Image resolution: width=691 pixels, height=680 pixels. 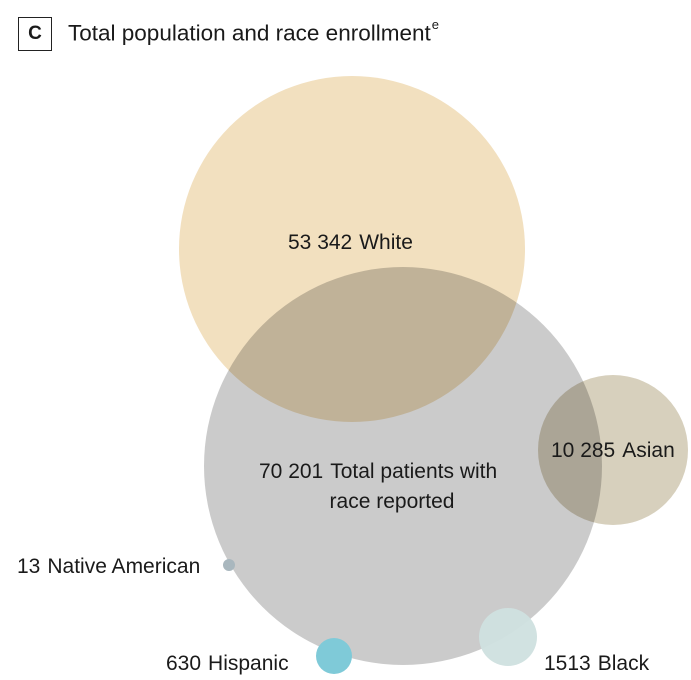 I want to click on white-label: 53 342 White, so click(x=350, y=242).